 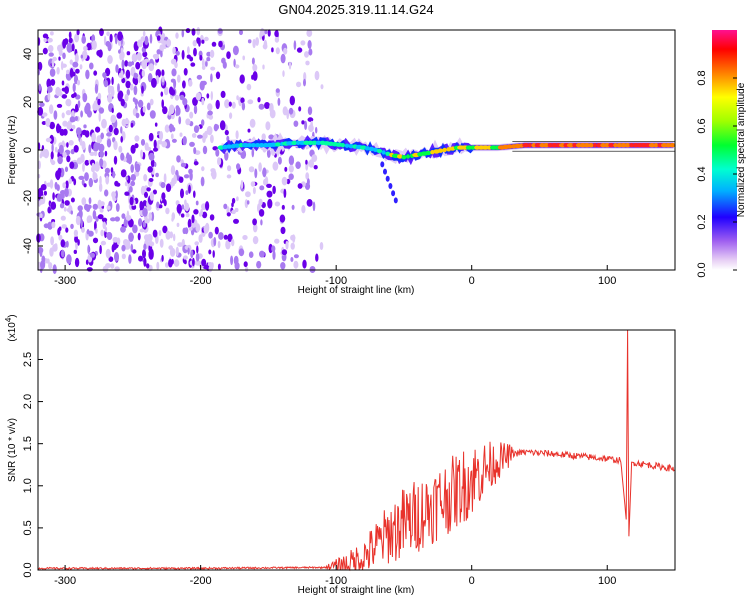 I want to click on spectrogram-y-ticks: -40 -20 0 20 40, so click(x=32, y=151).